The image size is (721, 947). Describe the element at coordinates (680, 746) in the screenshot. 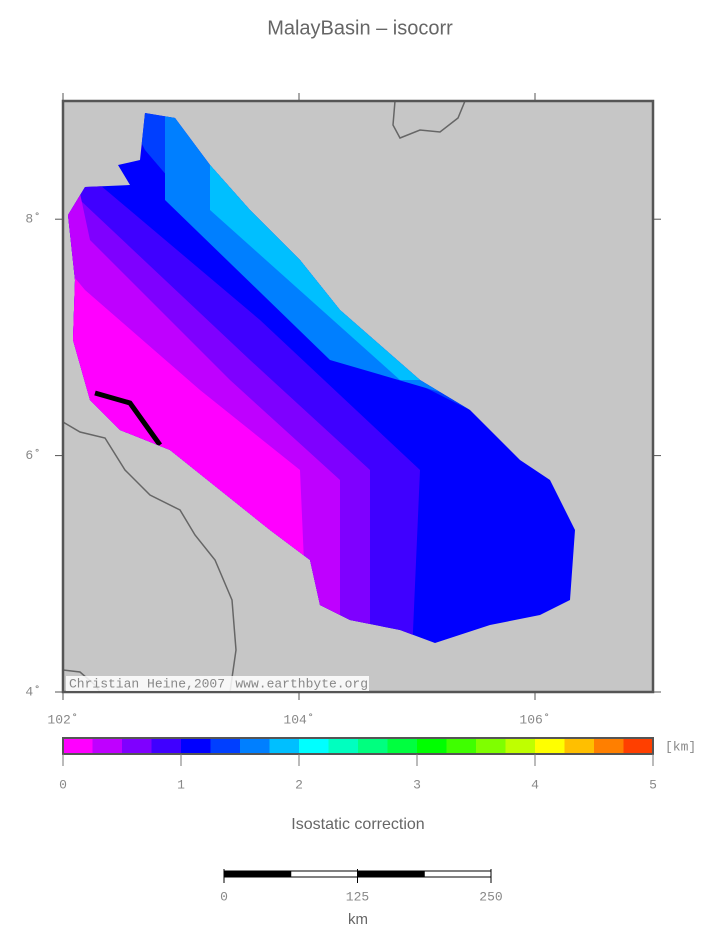

I see `colorbar-unit: [km]` at that location.